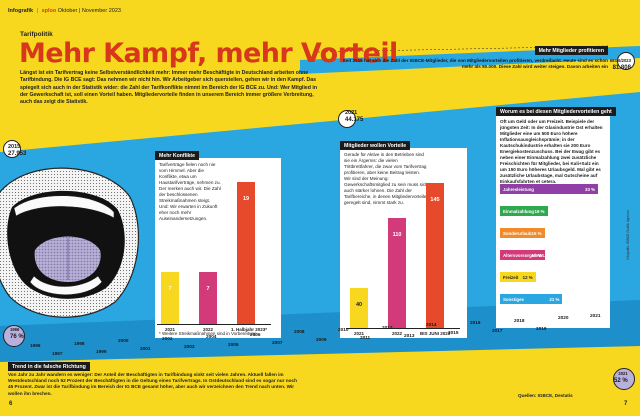 The image size is (640, 416). What do you see at coordinates (321, 340) in the screenshot?
I see `timeline-year: 2009` at bounding box center [321, 340].